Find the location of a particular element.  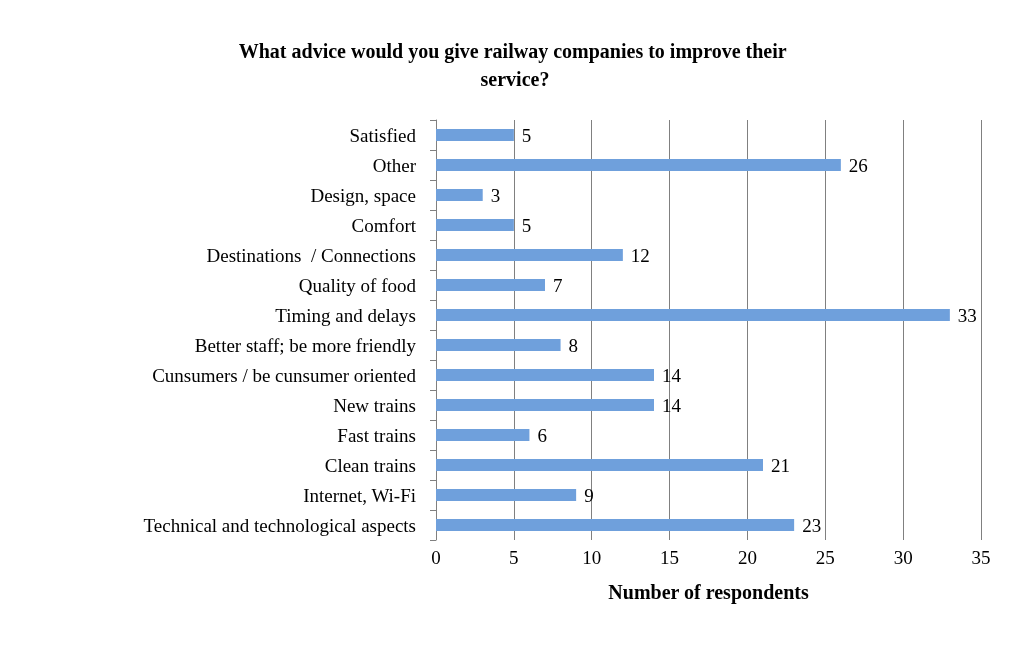

data-label: 3 is located at coordinates (495, 195).